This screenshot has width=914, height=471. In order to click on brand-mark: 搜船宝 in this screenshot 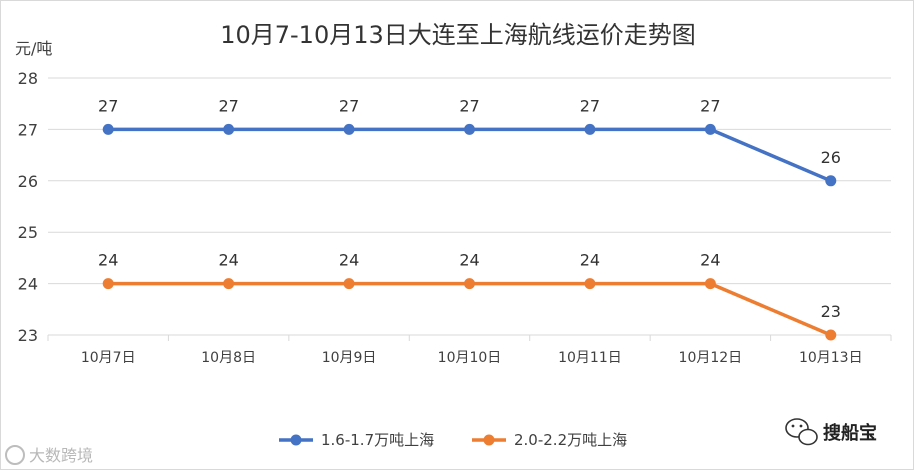, I will do `click(831, 432)`.